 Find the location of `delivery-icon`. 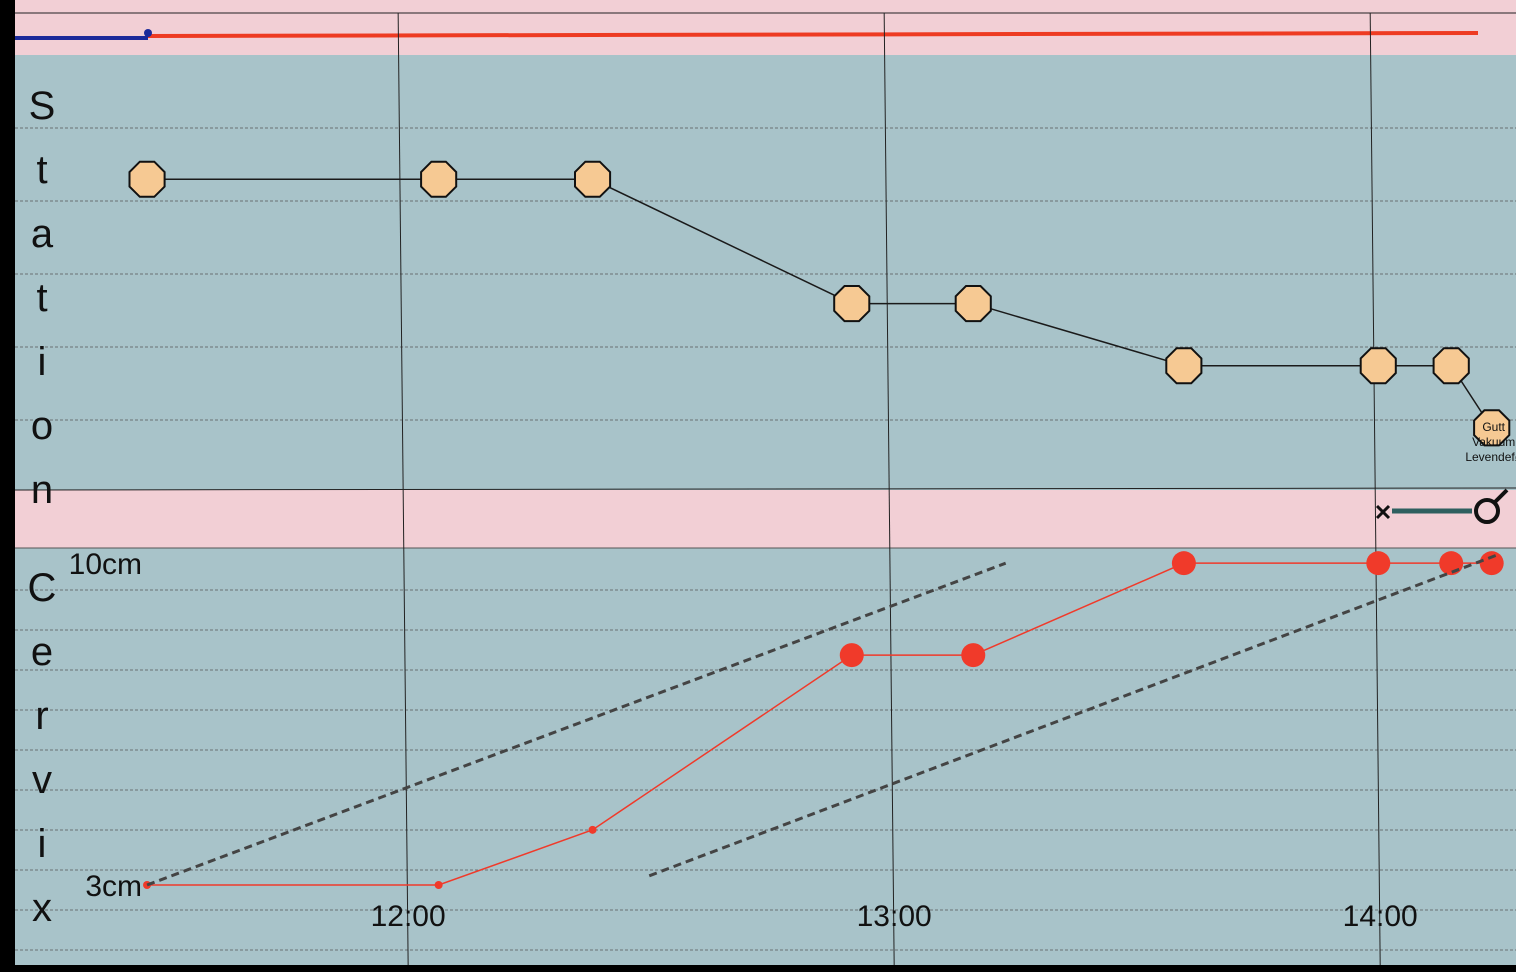

delivery-icon is located at coordinates (1442, 506).